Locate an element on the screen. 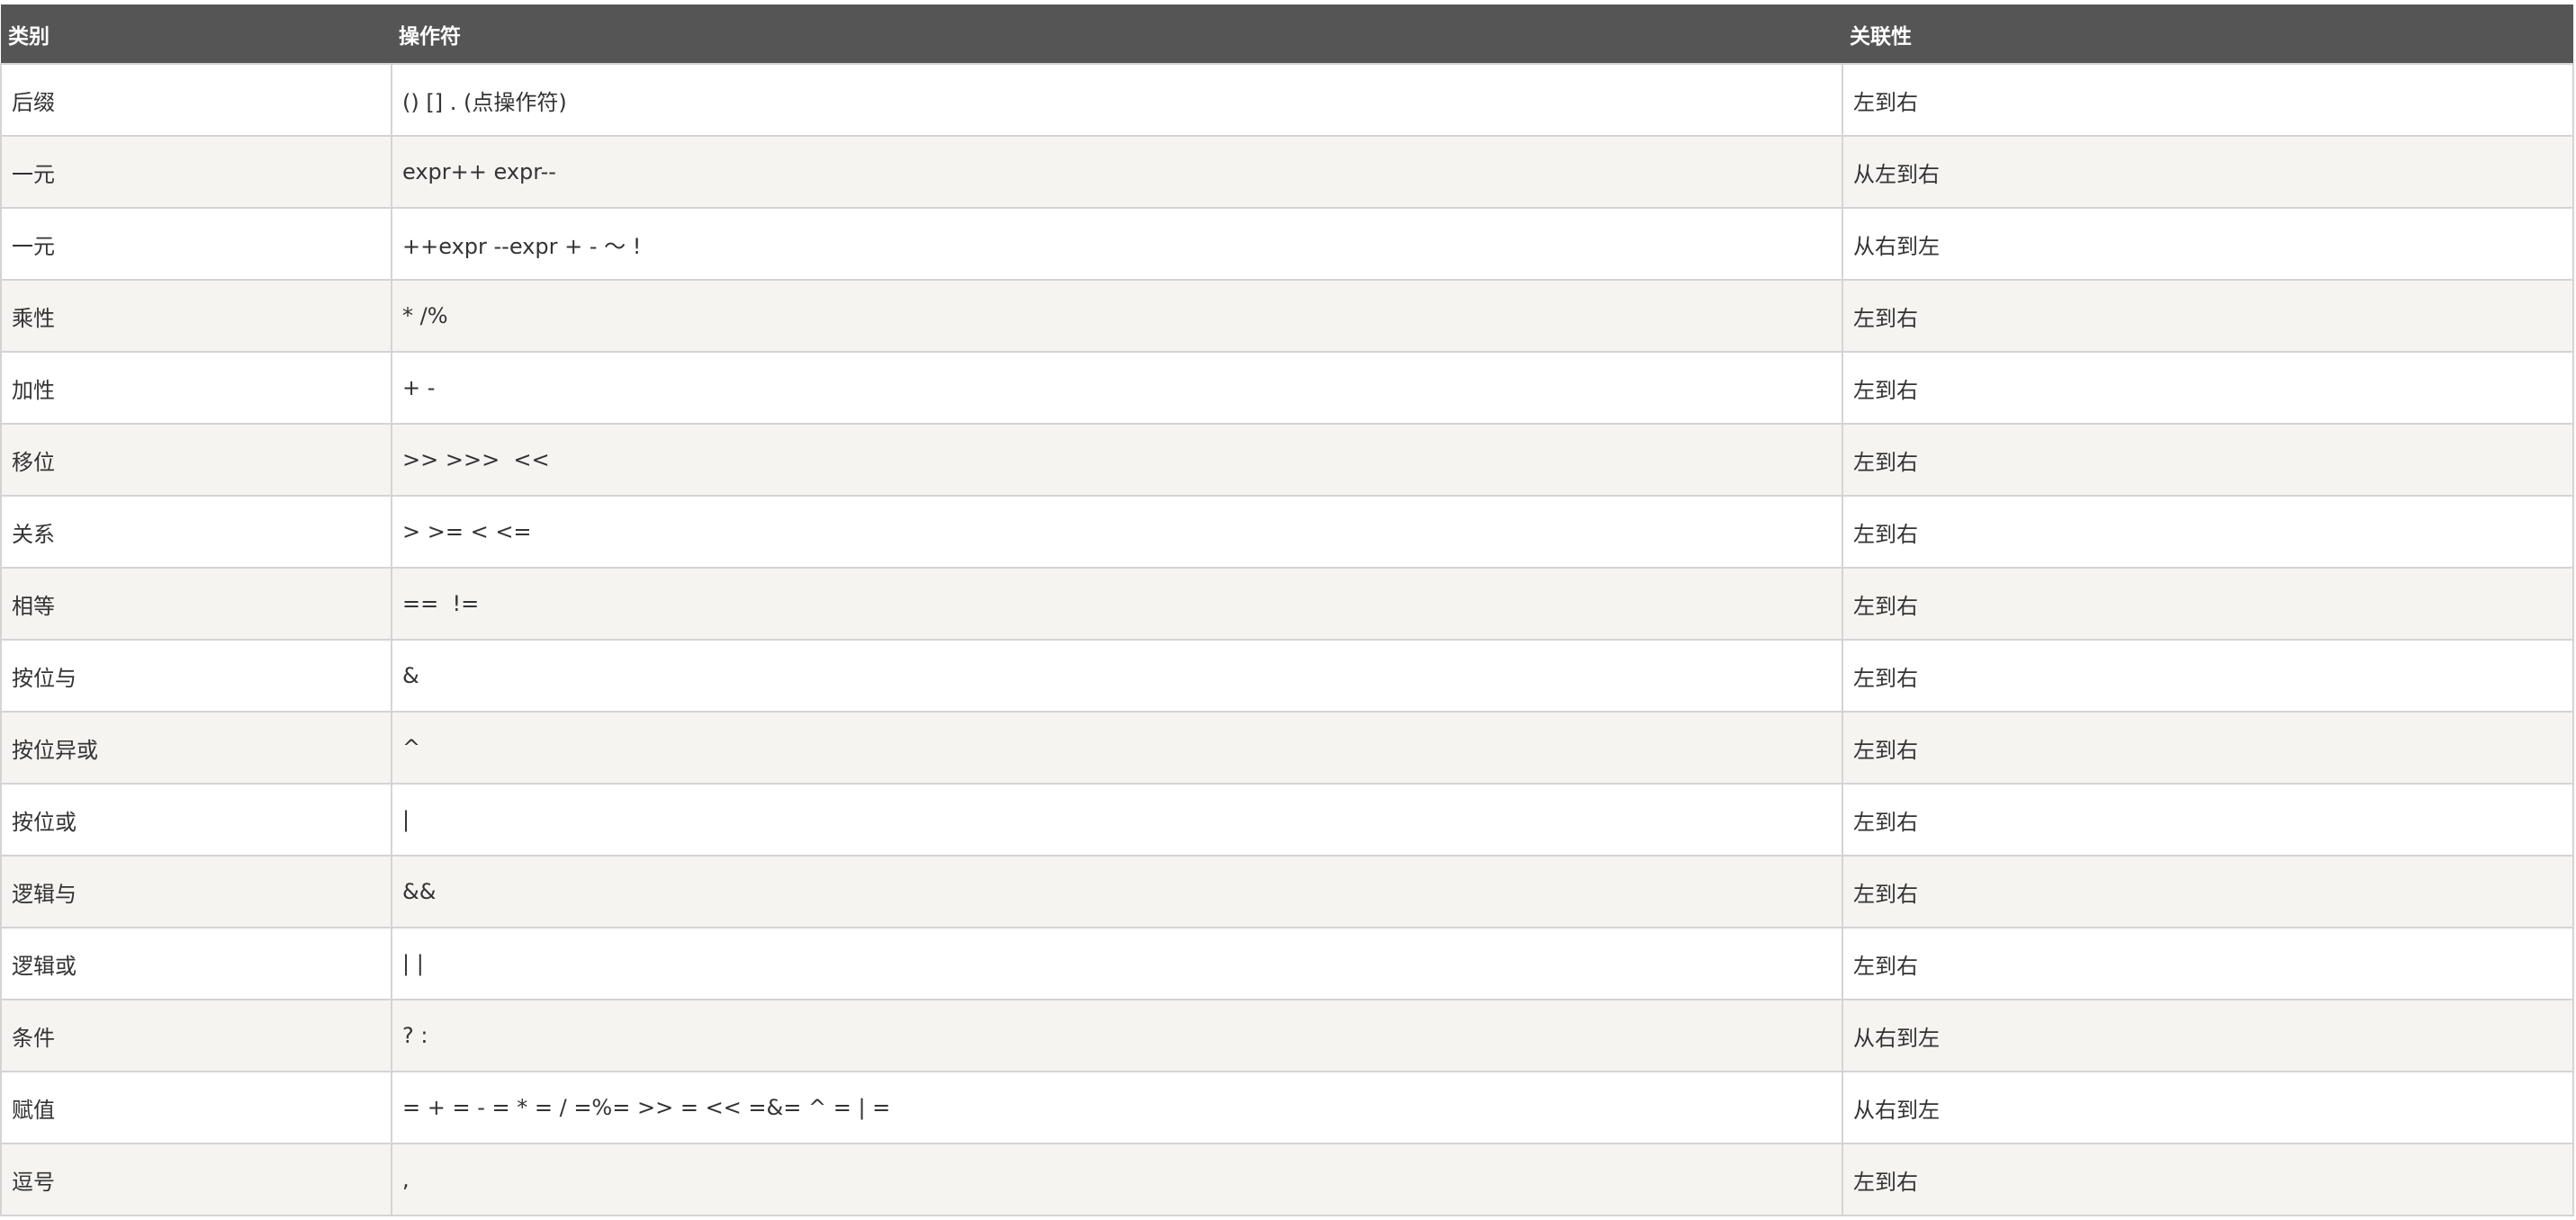 Image resolution: width=2576 pixels, height=1220 pixels. table-cell: 移位 is located at coordinates (196, 460).